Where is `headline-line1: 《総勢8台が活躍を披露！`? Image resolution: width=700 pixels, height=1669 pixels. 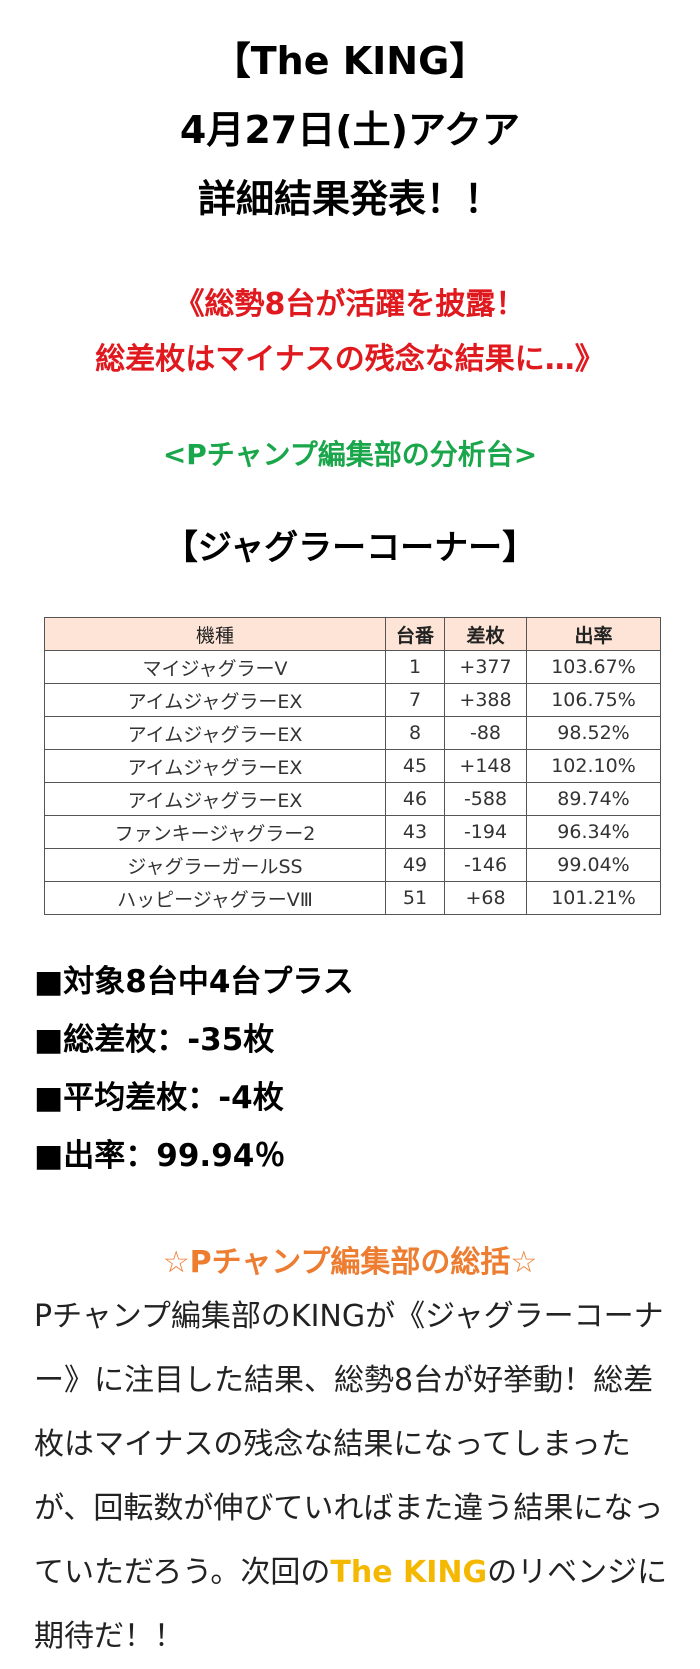 headline-line1: 《総勢8台が活躍を披露！ is located at coordinates (350, 304).